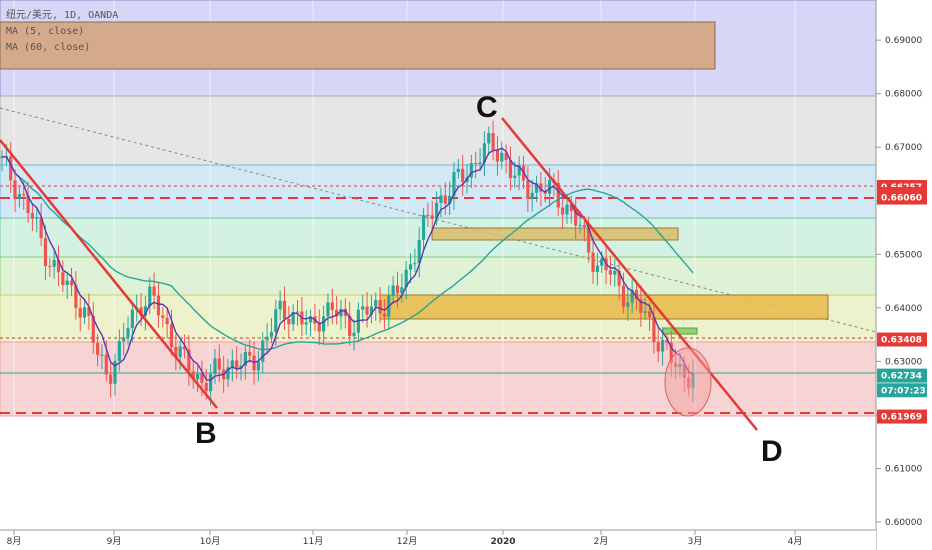  What do you see at coordinates (14, 541) in the screenshot?
I see `x-tick-label: 8月` at bounding box center [14, 541].